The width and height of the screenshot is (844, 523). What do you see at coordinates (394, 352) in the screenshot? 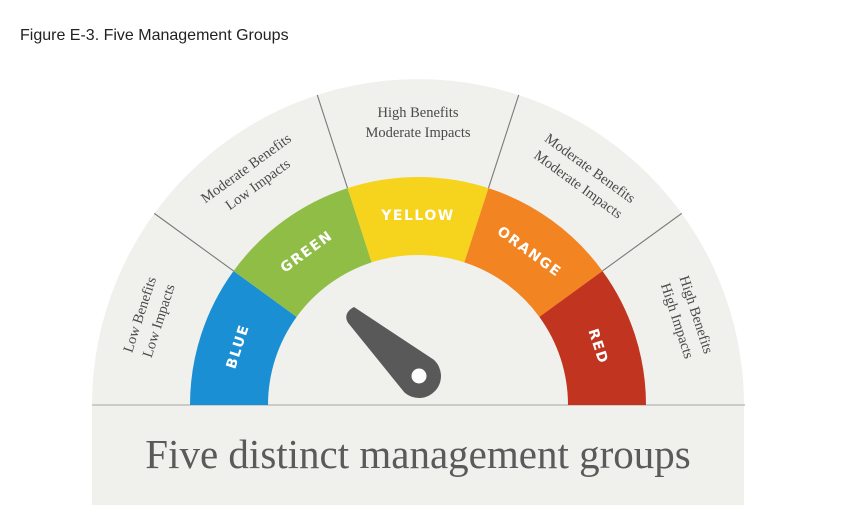
I see `needle-pointer` at bounding box center [394, 352].